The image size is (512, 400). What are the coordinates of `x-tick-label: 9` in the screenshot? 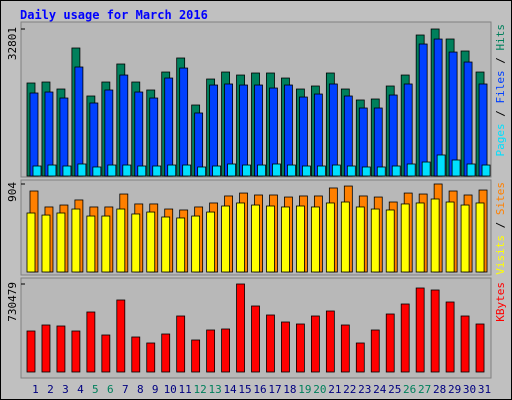 It's located at (155, 389).